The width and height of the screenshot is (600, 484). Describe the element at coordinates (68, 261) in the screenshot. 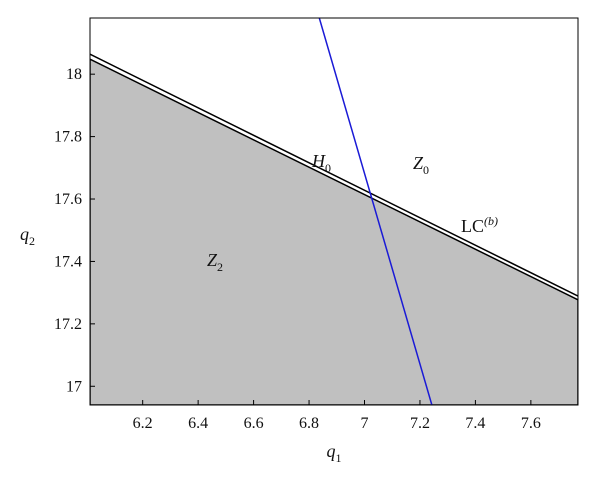

I see `y-tick-label: 17.4` at that location.